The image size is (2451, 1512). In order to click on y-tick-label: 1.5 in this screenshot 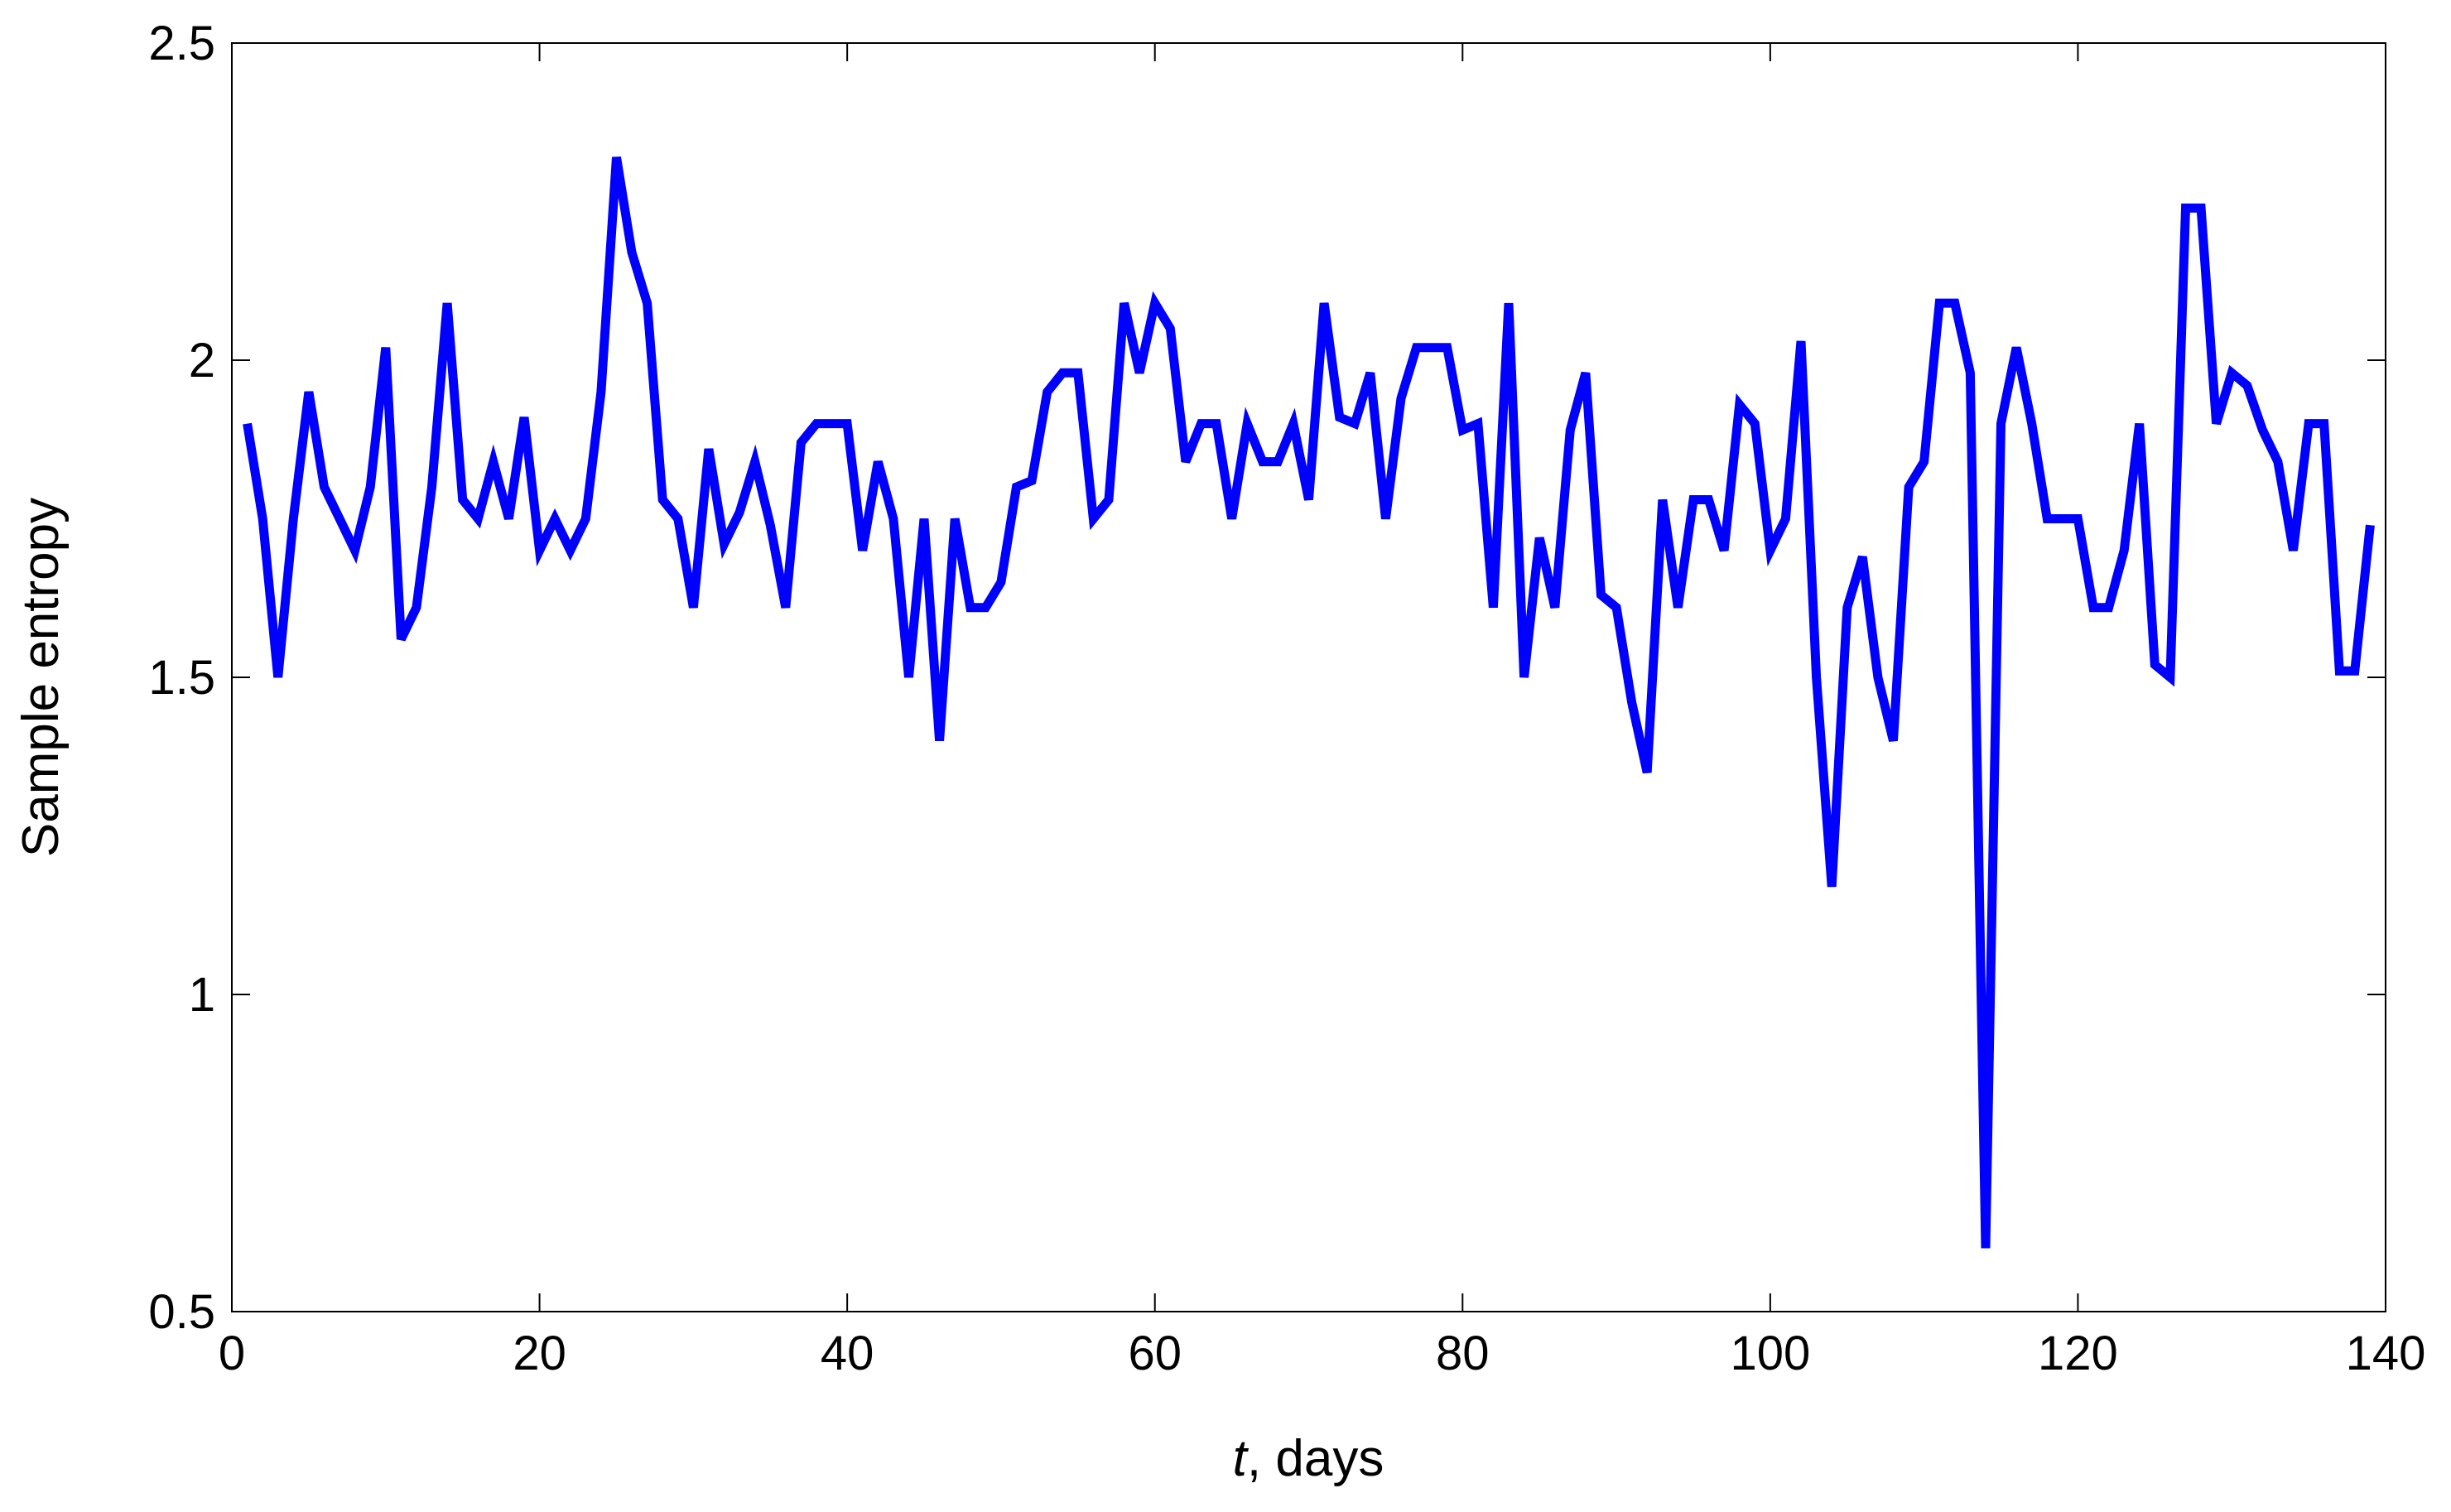, I will do `click(181, 678)`.